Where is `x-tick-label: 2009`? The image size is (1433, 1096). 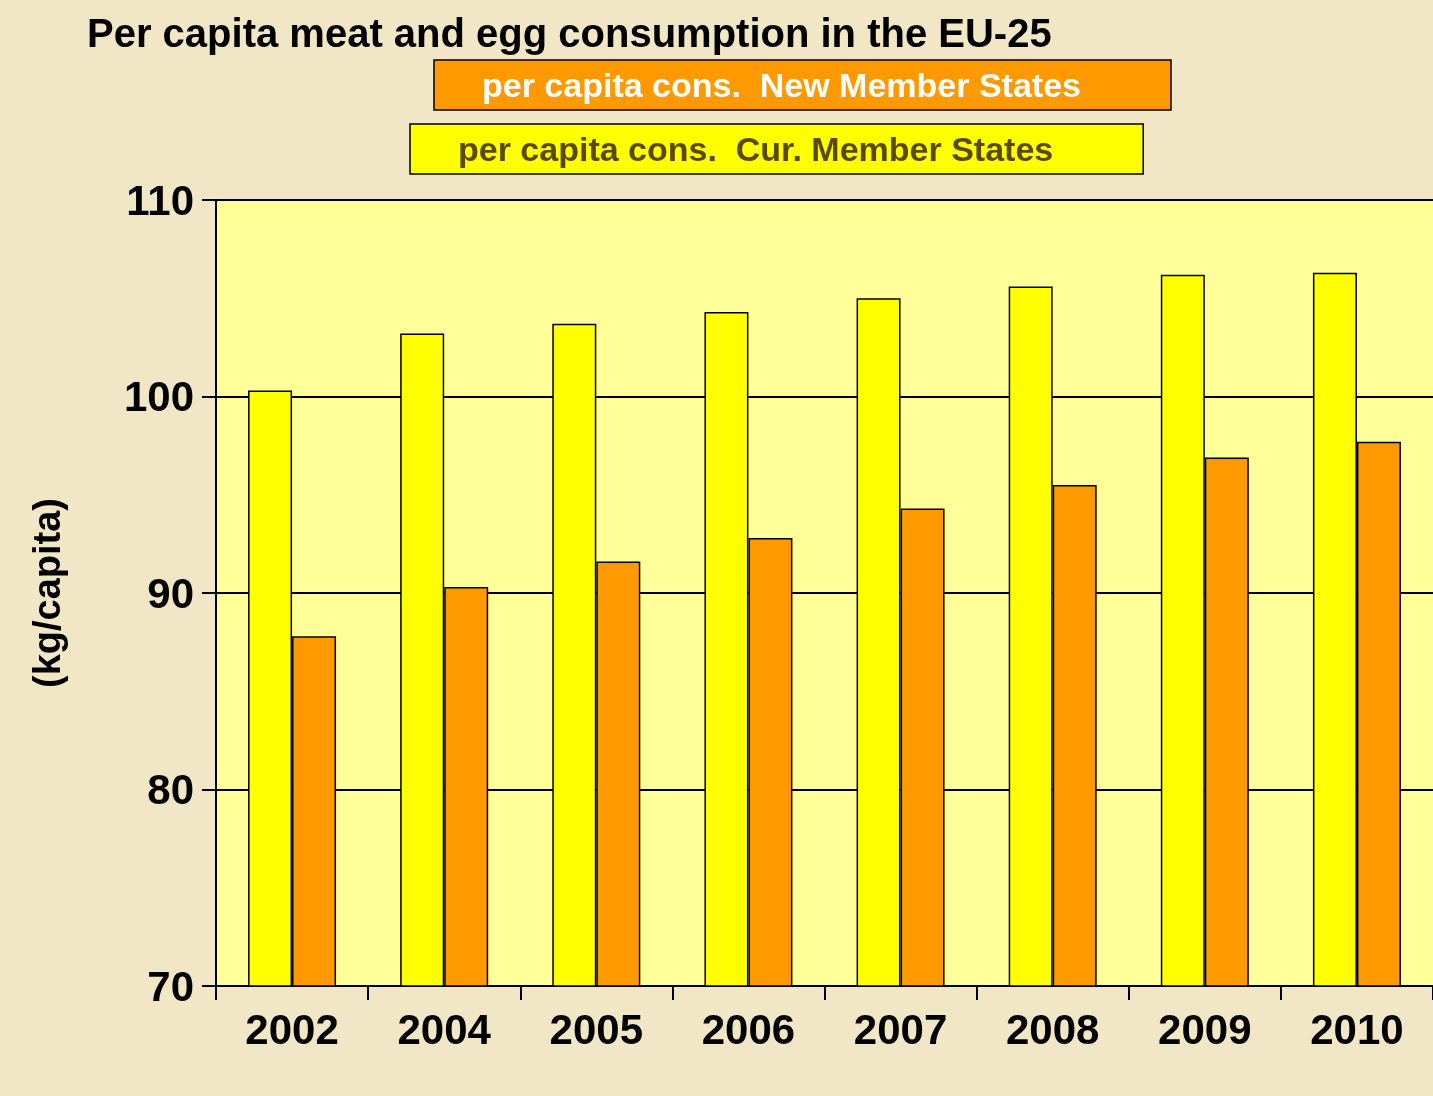
x-tick-label: 2009 is located at coordinates (1205, 1029).